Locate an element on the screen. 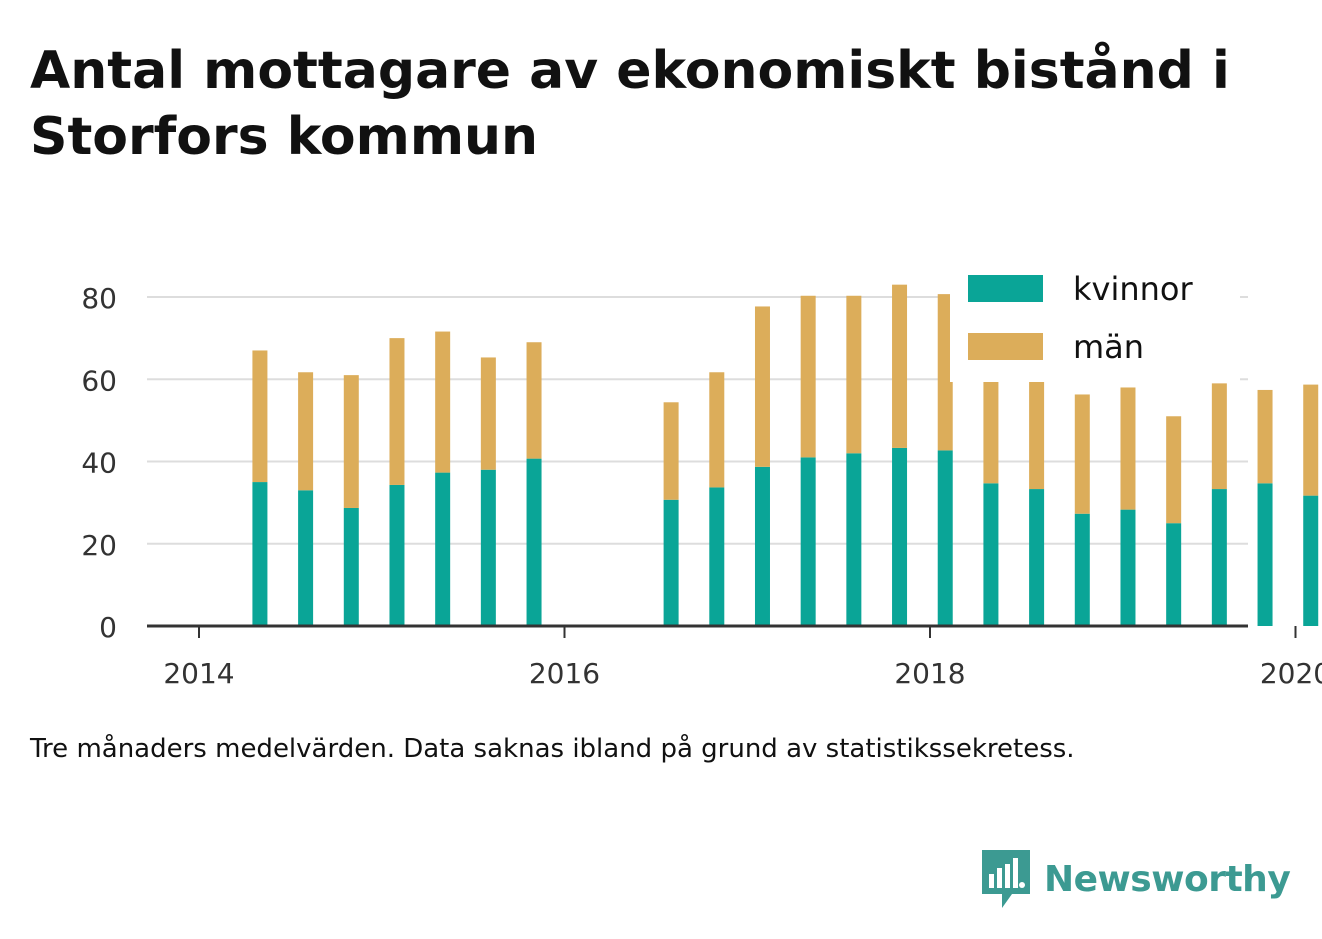 This screenshot has height=939, width=1322. x-tick-label: 2016 is located at coordinates (564, 673).